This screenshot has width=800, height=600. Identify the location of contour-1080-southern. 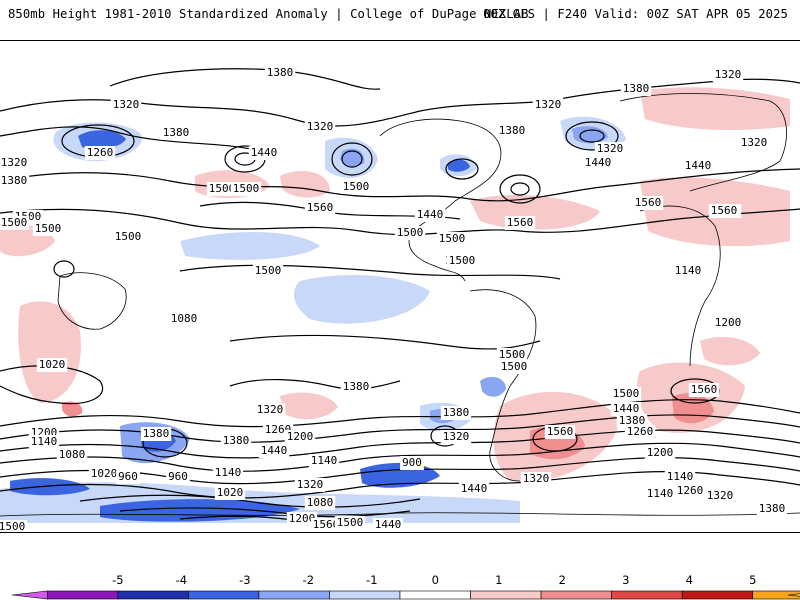
(250, 501).